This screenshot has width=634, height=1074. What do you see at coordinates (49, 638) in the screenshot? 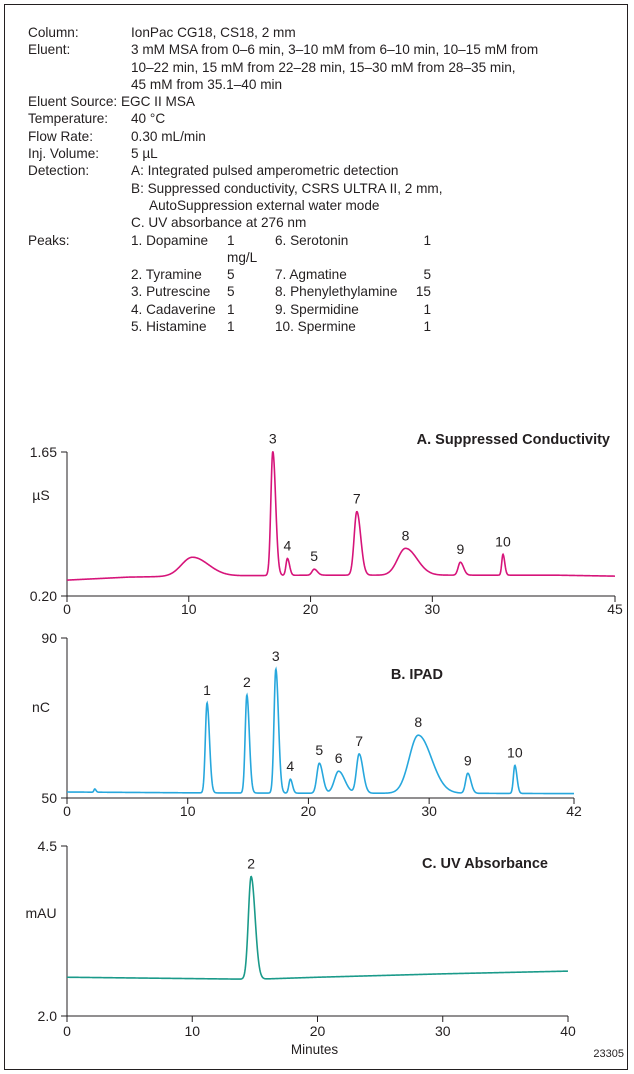
I see `y-tick-label: 90` at bounding box center [49, 638].